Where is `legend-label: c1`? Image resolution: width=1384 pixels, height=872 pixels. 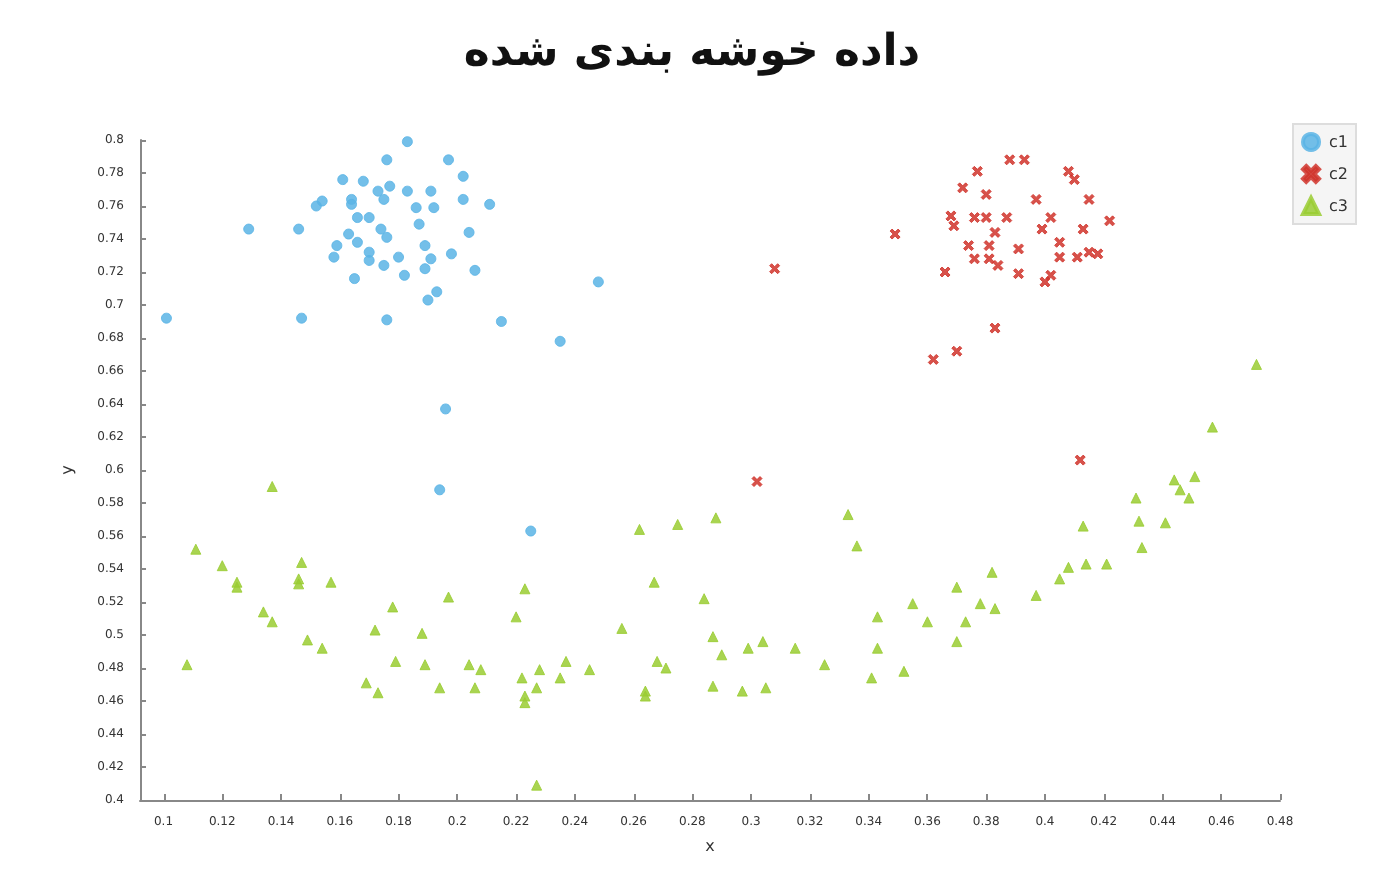 legend-label: c1 is located at coordinates (1339, 142).